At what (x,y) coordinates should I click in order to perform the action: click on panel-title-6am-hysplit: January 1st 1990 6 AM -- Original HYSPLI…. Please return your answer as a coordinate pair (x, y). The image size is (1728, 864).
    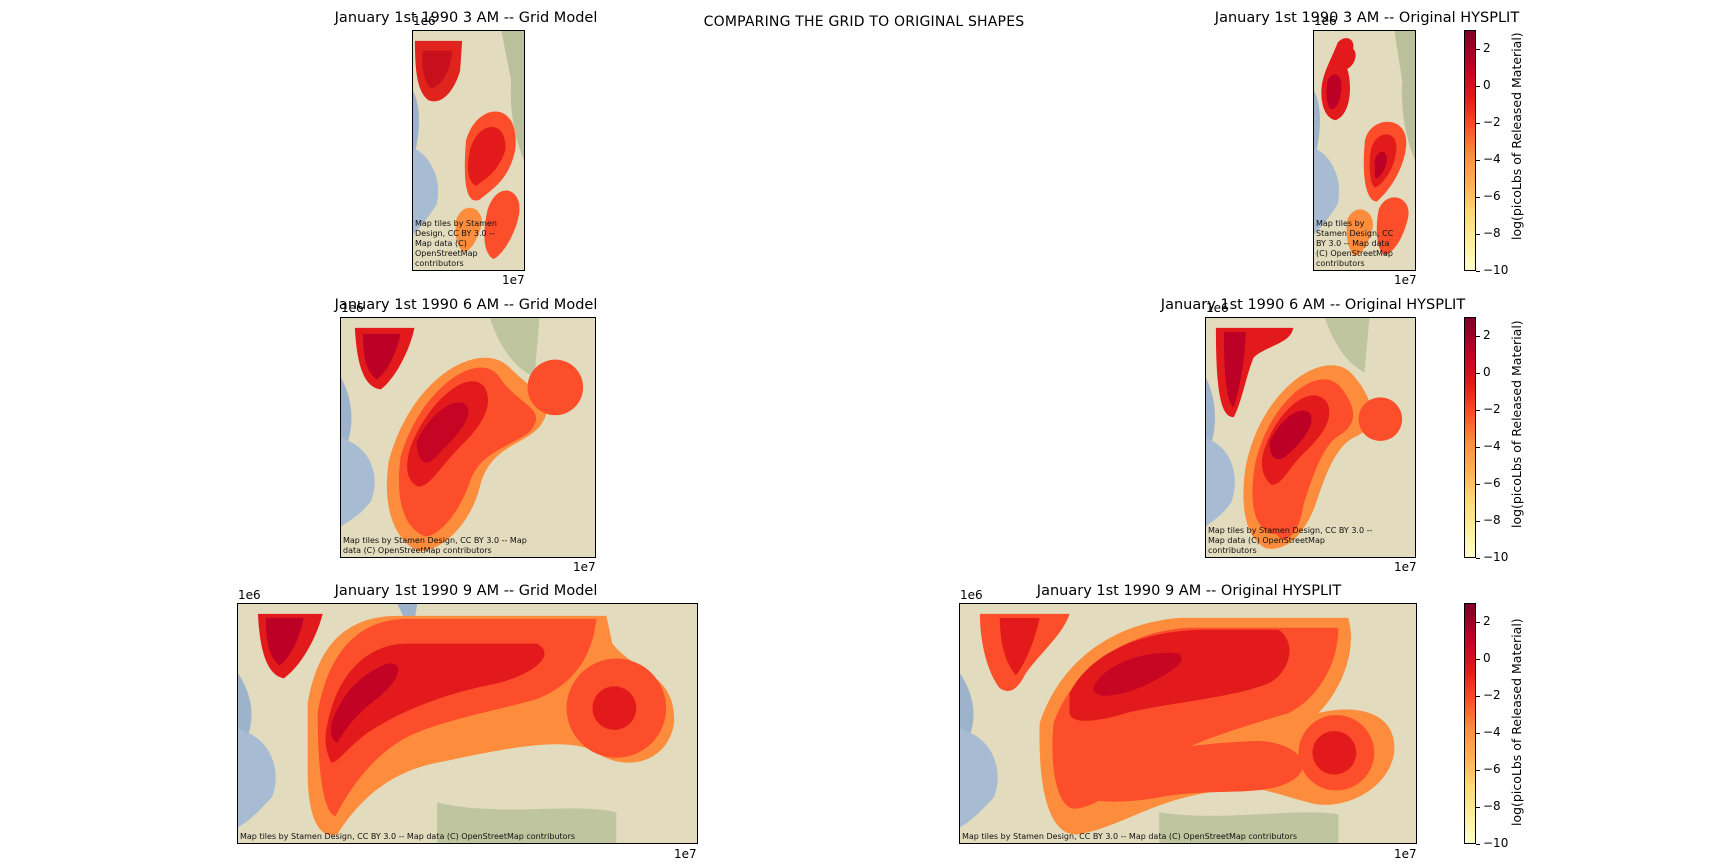
    Looking at the image, I should click on (1313, 305).